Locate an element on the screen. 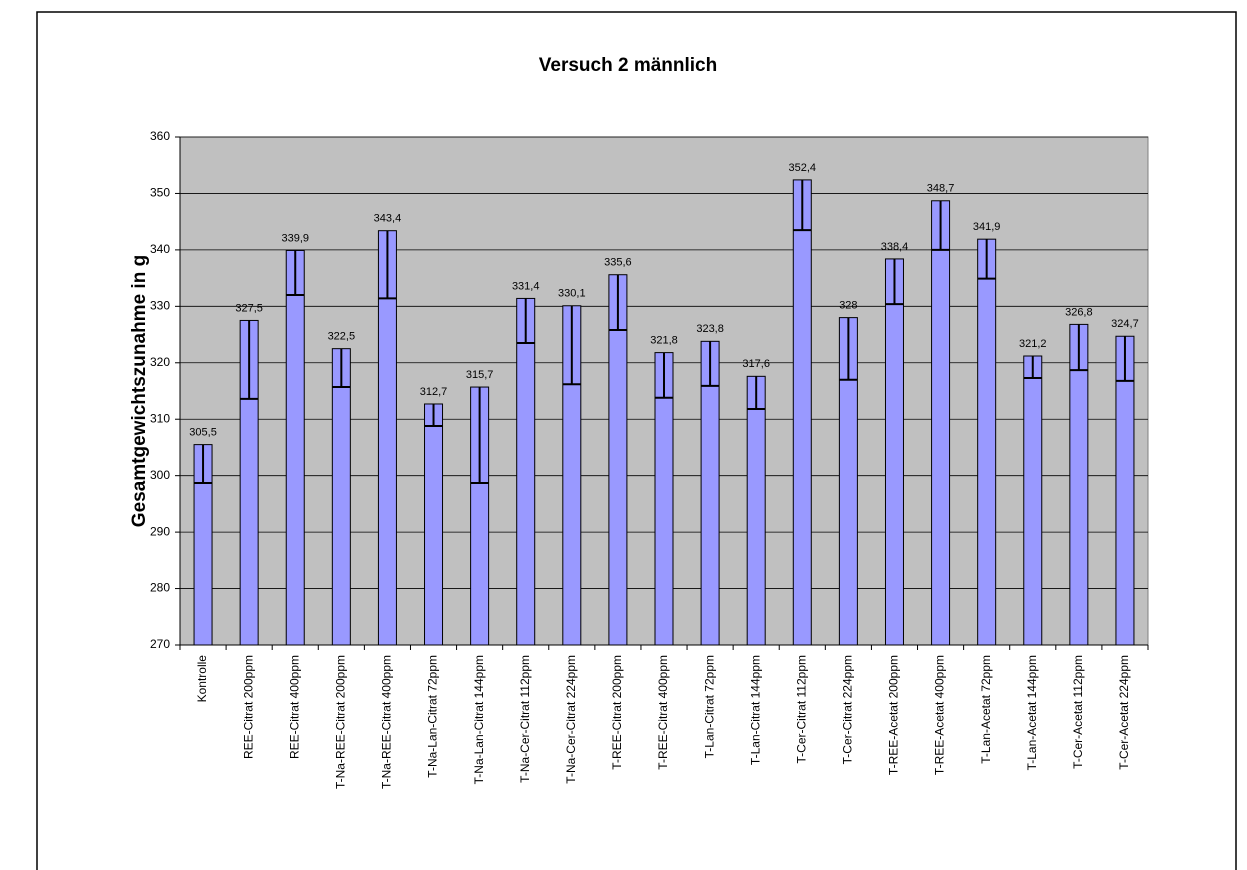 This screenshot has height=870, width=1247. x-tick-label: REE-Citrat 400ppm is located at coordinates (294, 707).